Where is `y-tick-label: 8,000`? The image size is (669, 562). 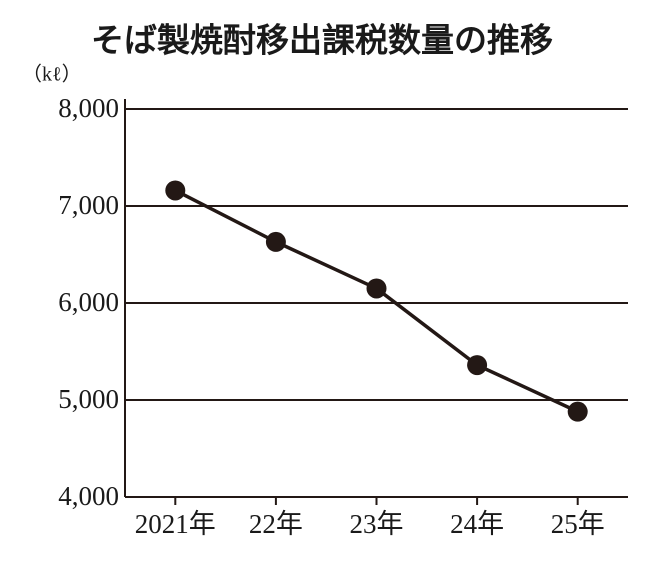 y-tick-label: 8,000 is located at coordinates (88, 108).